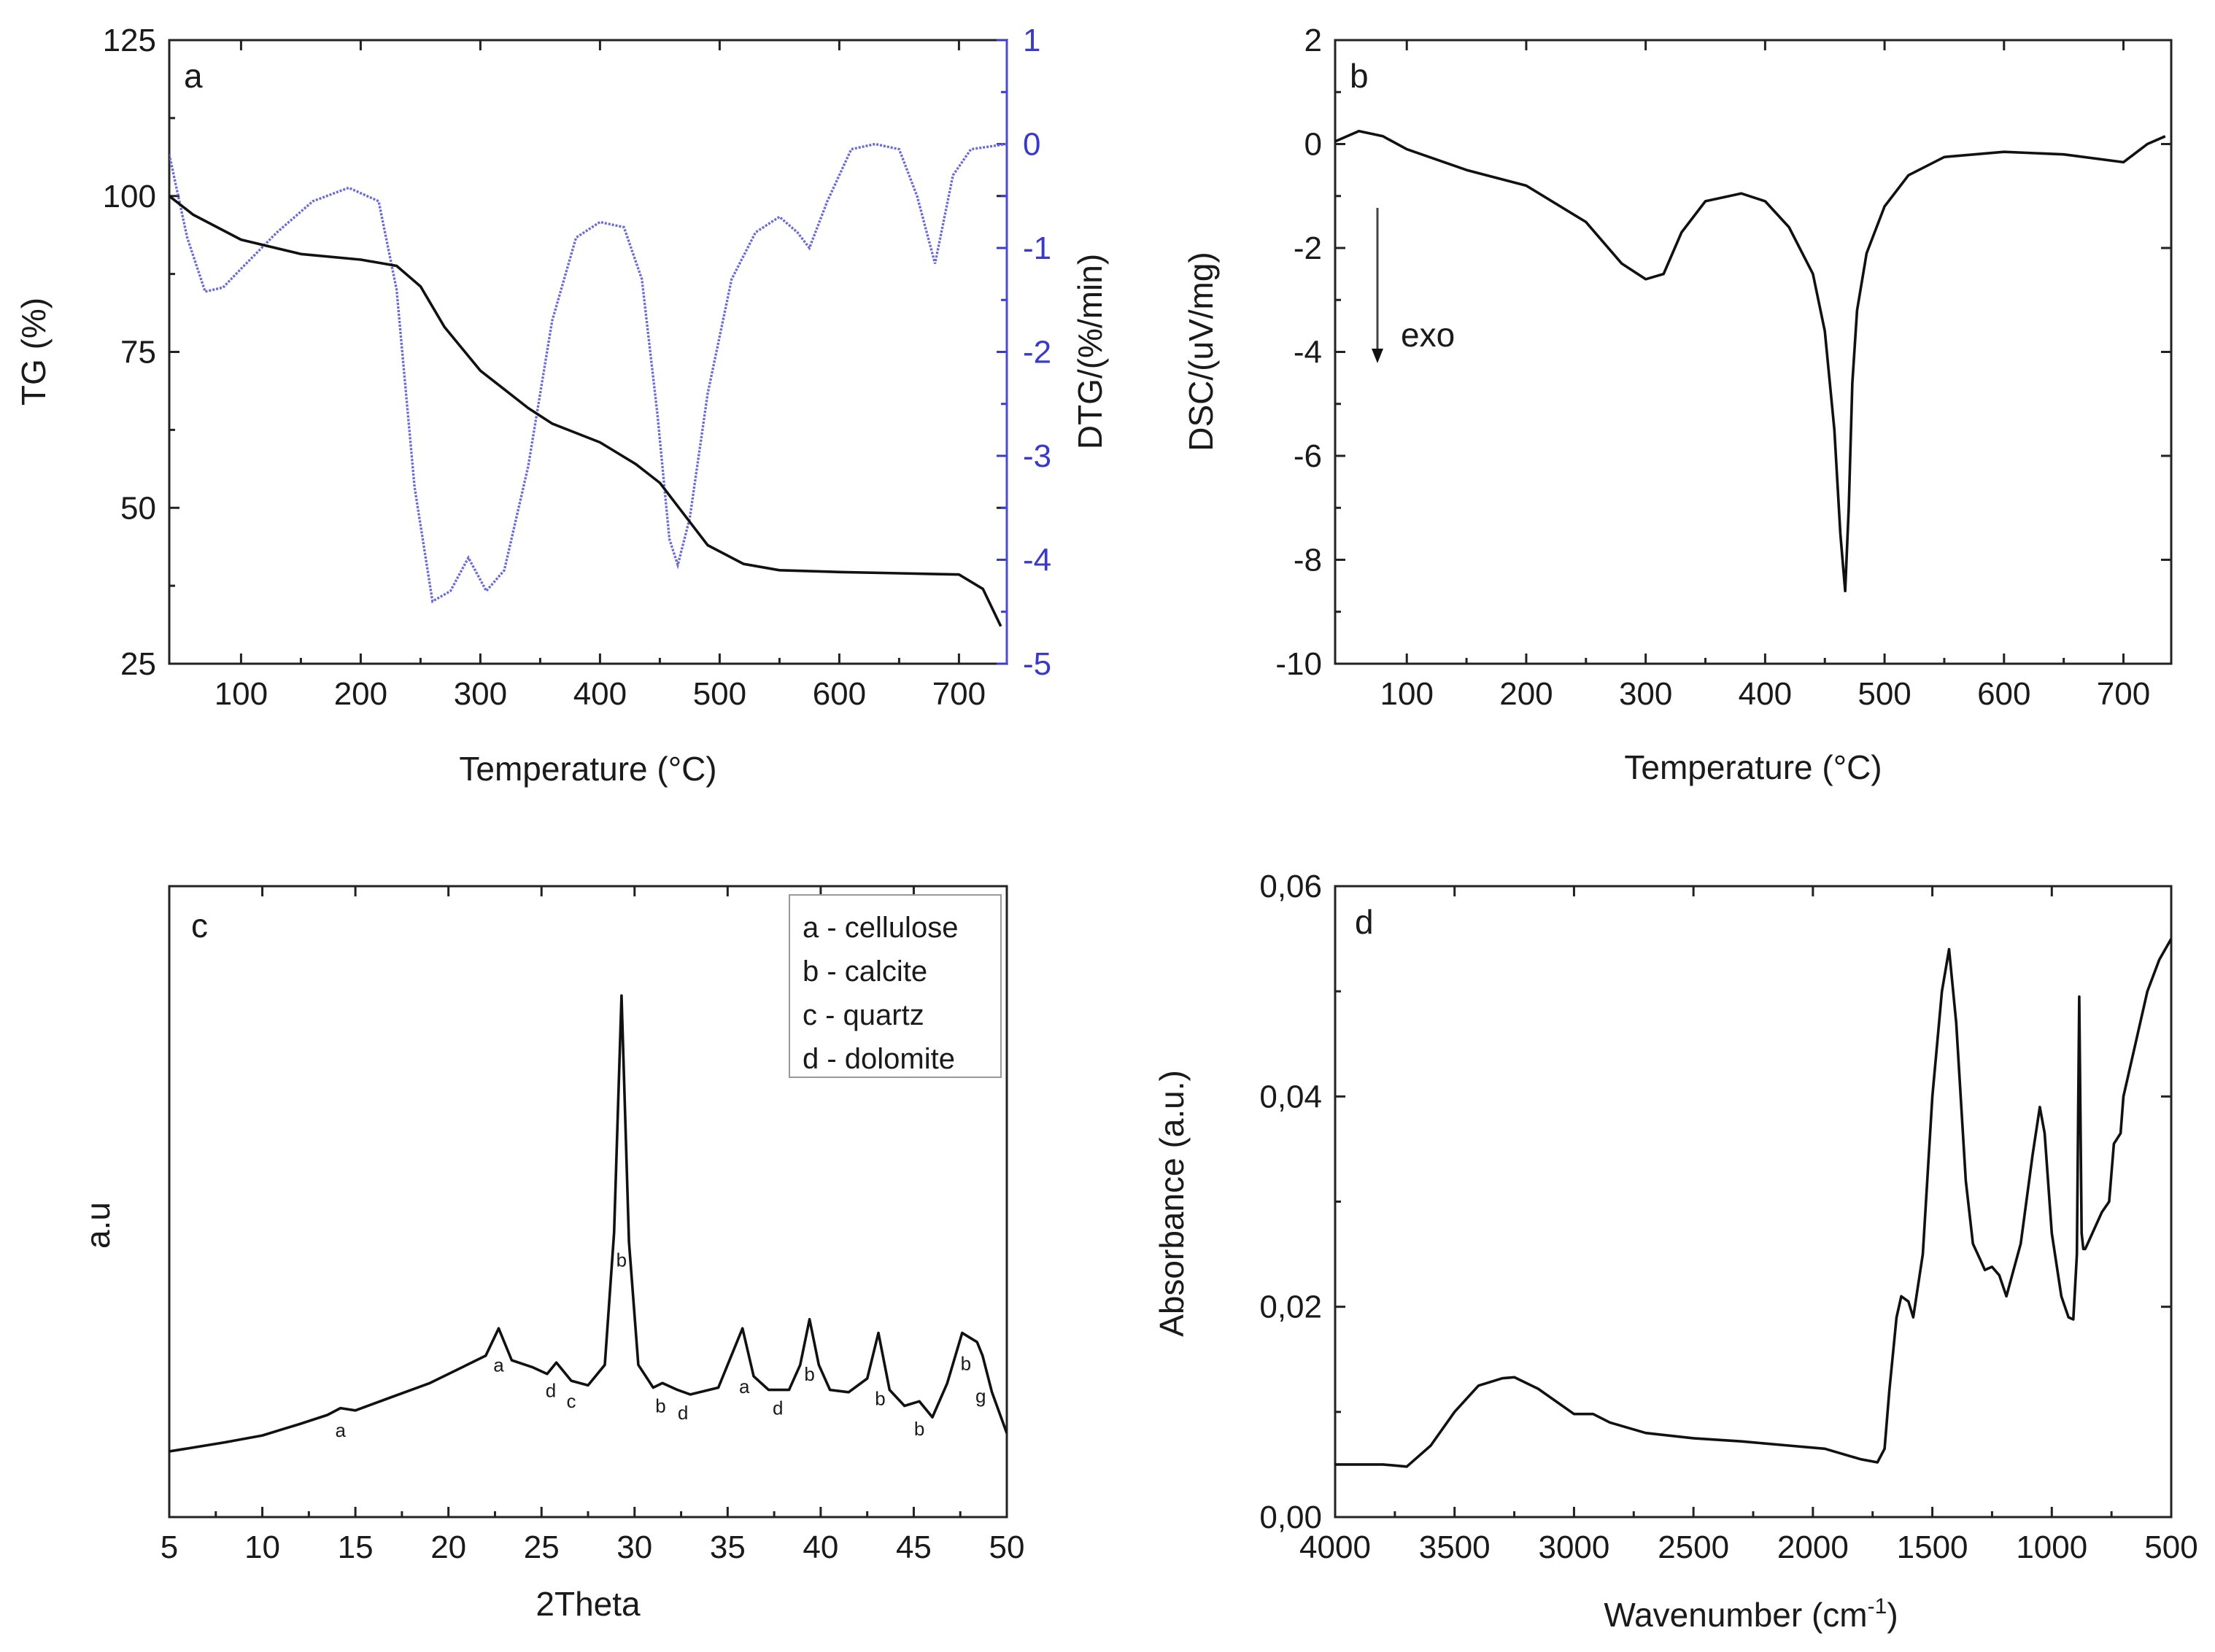  I want to click on legend-item-dolomite: d - dolomite, so click(879, 1059).